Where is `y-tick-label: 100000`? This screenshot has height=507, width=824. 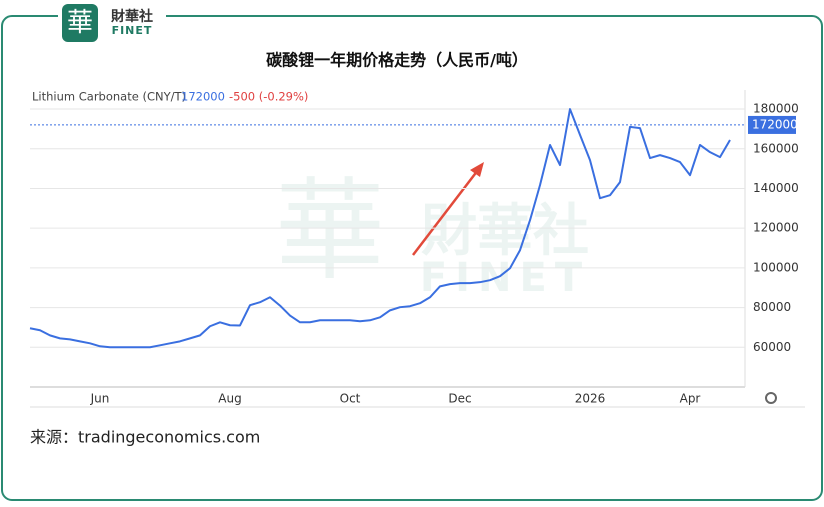
y-tick-label: 100000 is located at coordinates (776, 267).